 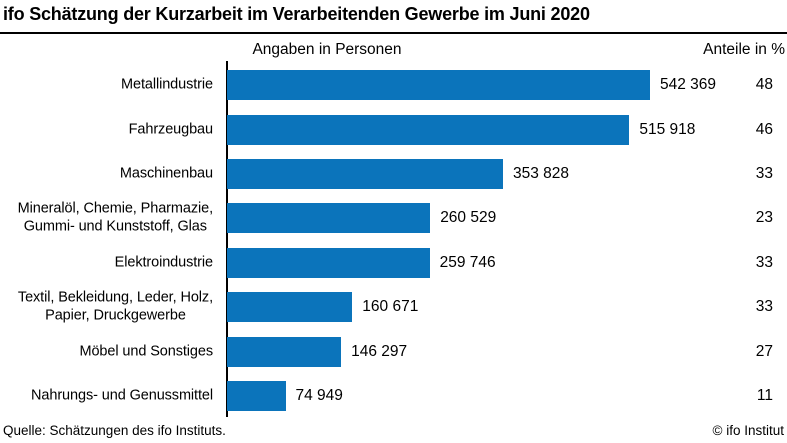 I want to click on category-label-text: Metallindustrie, so click(x=167, y=84).